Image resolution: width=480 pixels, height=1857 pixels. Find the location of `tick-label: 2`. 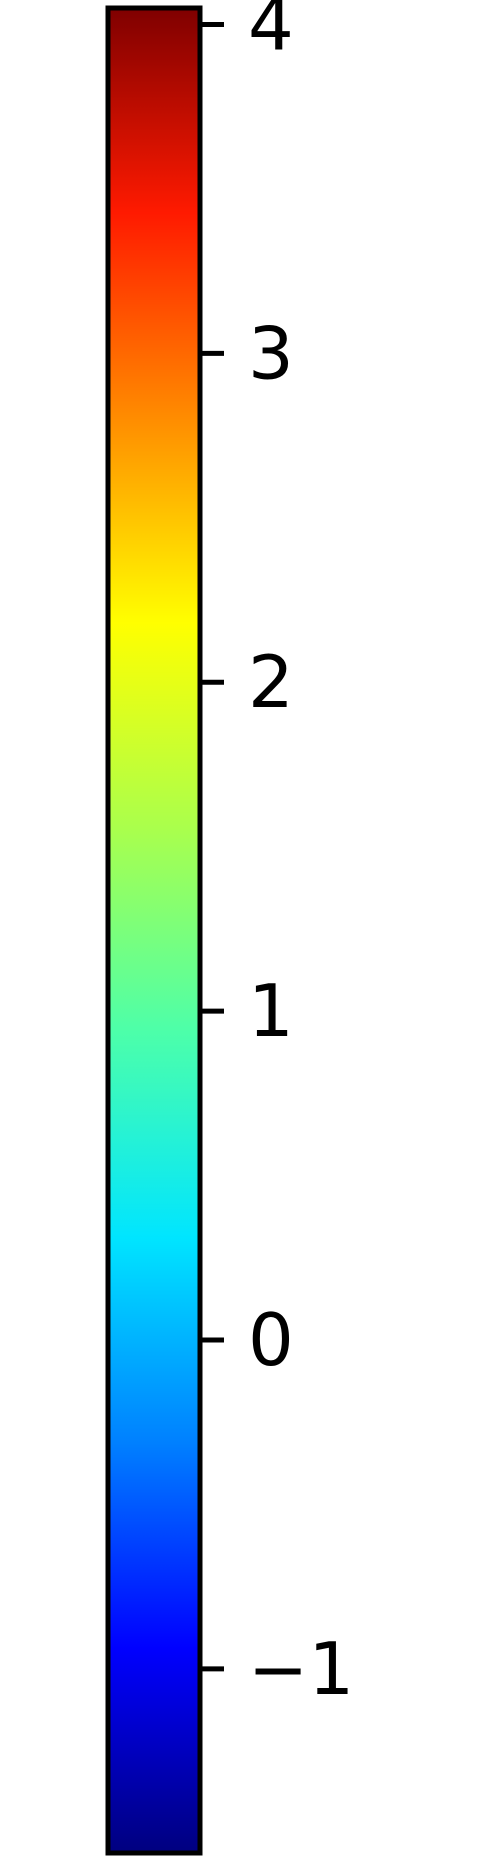

tick-label: 2 is located at coordinates (271, 682).